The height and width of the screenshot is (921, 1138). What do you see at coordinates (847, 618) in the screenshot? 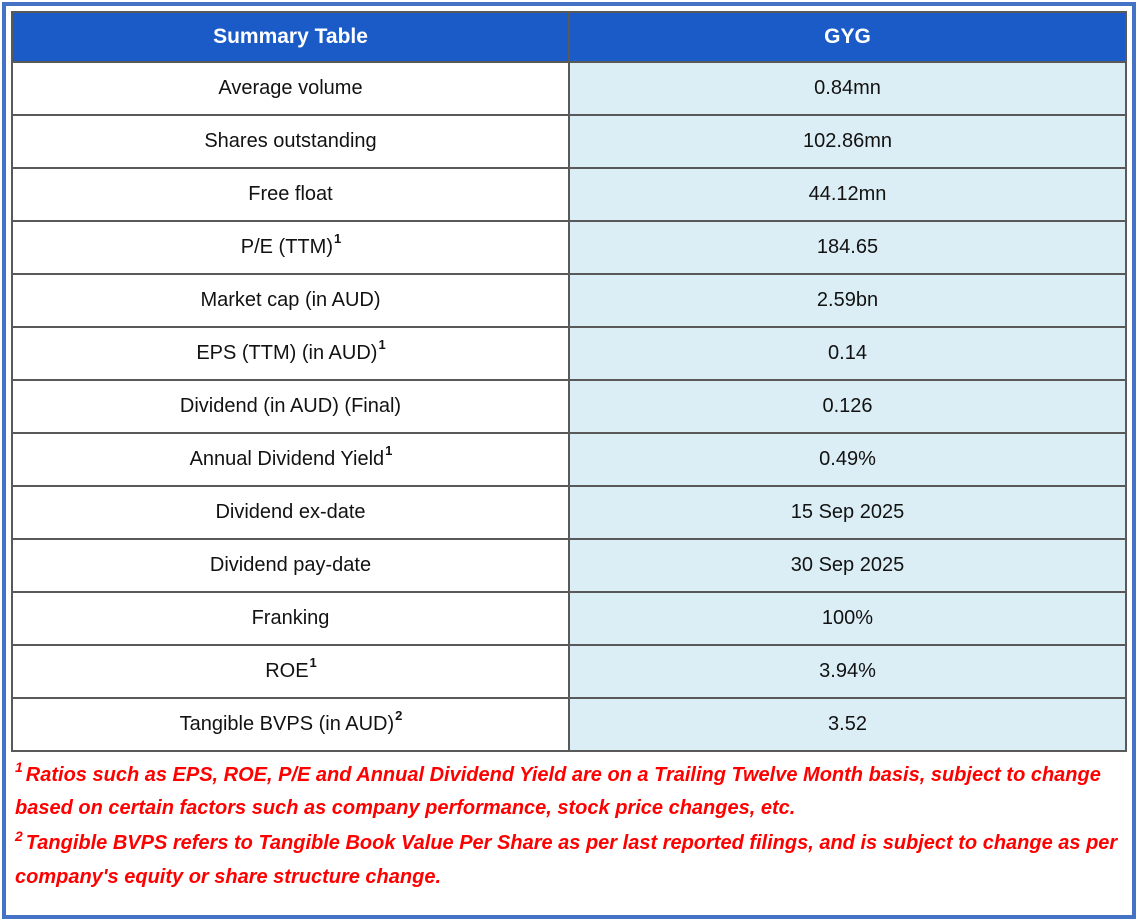
I see `metric-value-cell: 100%` at bounding box center [847, 618].